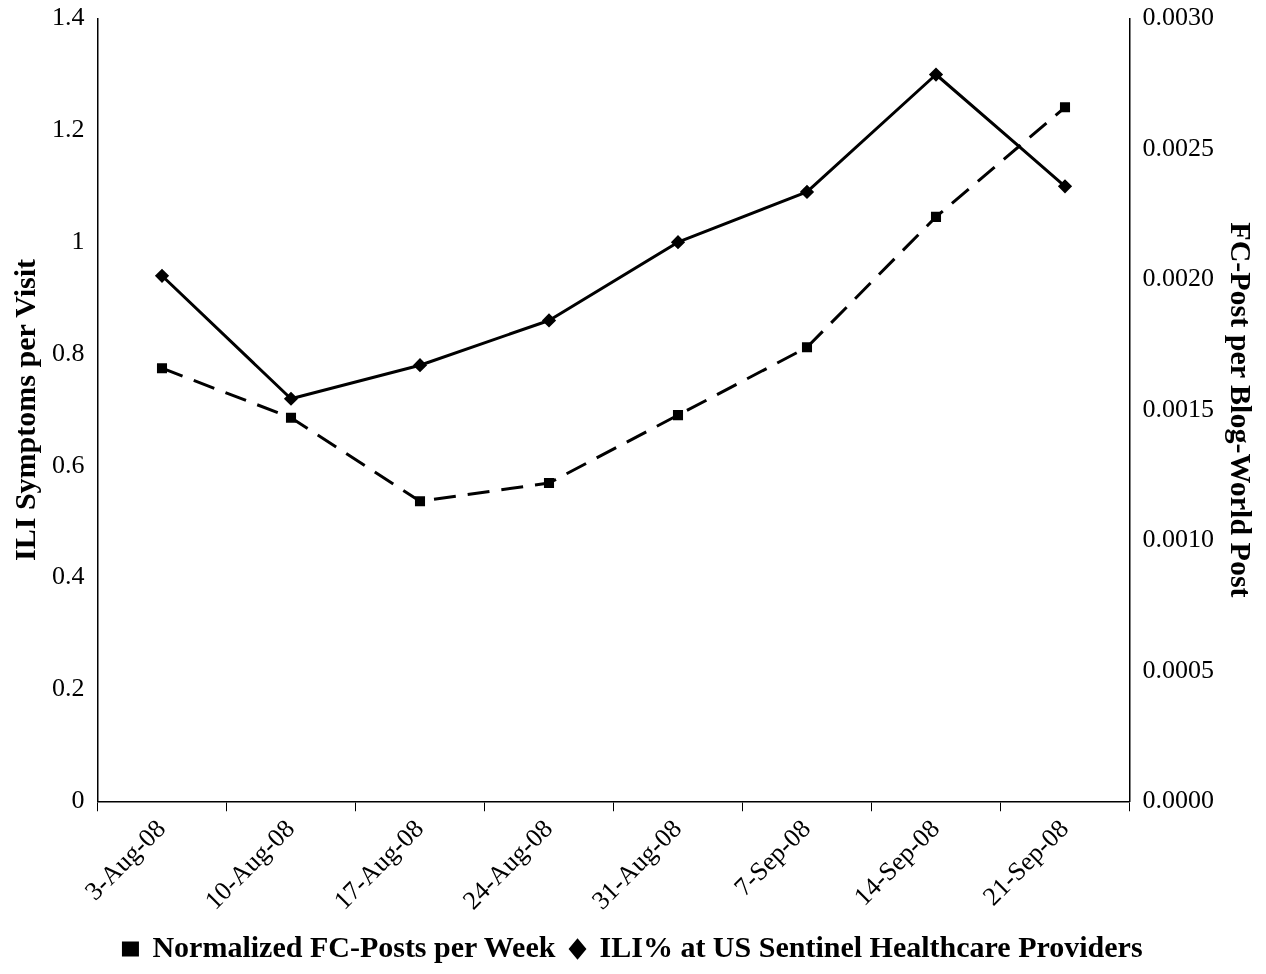 The width and height of the screenshot is (1266, 974). What do you see at coordinates (1178, 278) in the screenshot?
I see `y2-tick-label: 0.0020` at bounding box center [1178, 278].